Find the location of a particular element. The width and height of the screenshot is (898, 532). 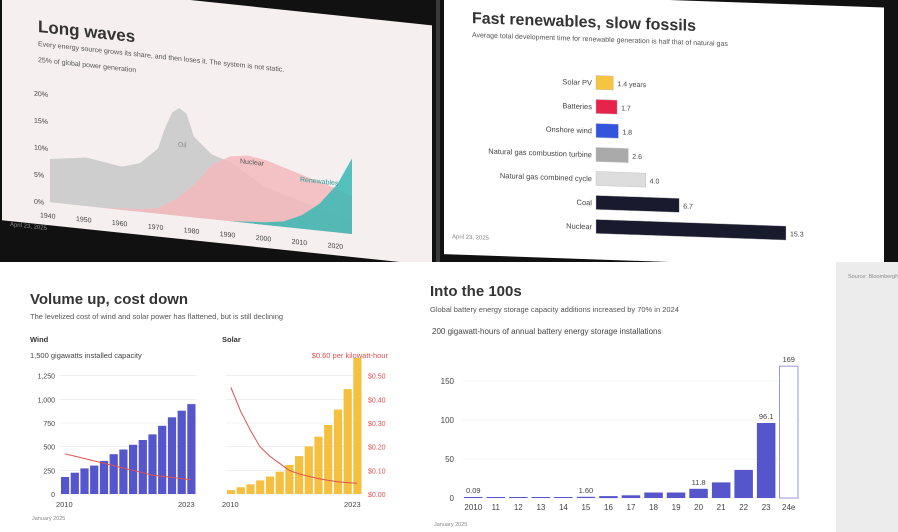

y-tick-label: 0% is located at coordinates (39, 203).